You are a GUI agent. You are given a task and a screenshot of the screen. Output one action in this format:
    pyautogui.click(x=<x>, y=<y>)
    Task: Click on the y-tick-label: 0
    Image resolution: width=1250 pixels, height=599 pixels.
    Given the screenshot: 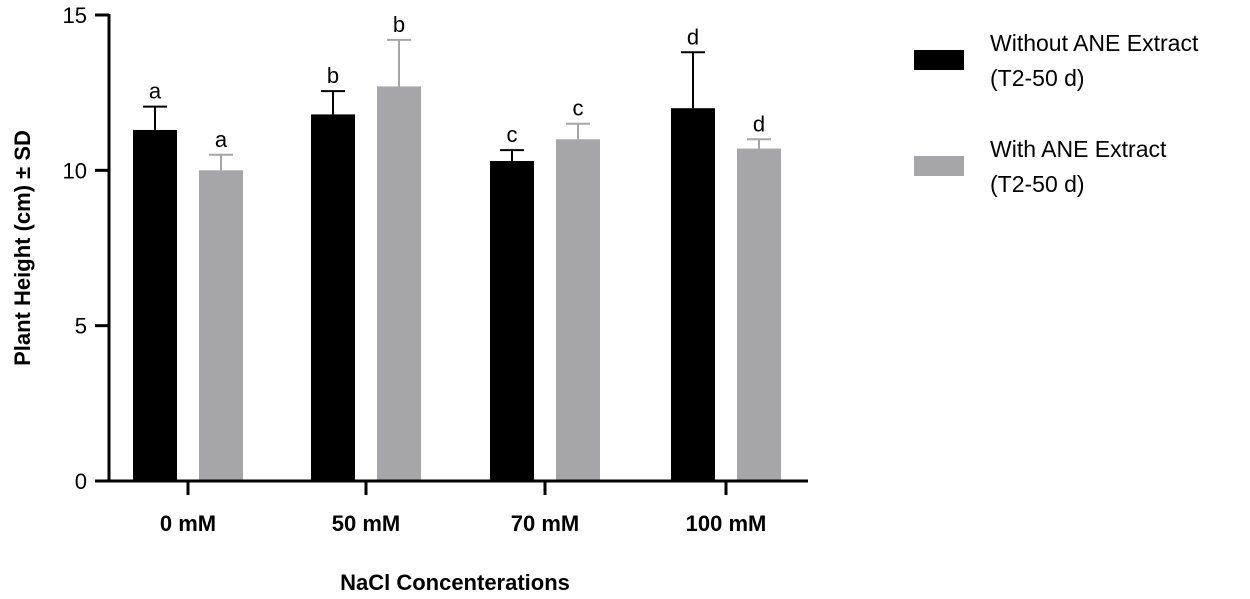 What is the action you would take?
    pyautogui.click(x=81, y=481)
    